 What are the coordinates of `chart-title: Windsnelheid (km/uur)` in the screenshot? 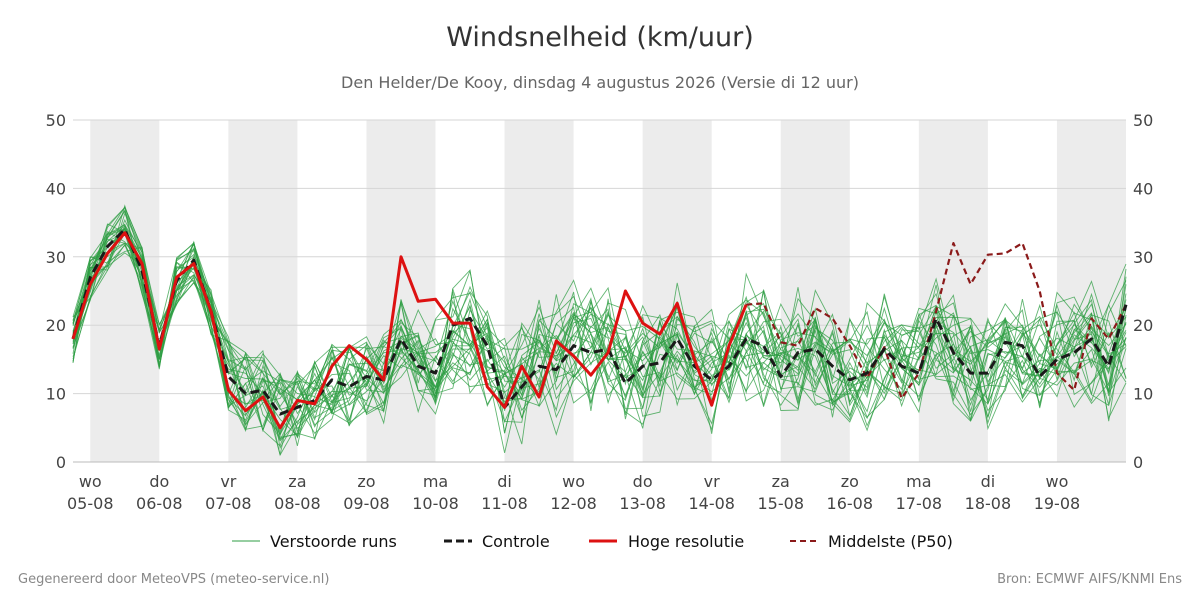 It's located at (600, 37).